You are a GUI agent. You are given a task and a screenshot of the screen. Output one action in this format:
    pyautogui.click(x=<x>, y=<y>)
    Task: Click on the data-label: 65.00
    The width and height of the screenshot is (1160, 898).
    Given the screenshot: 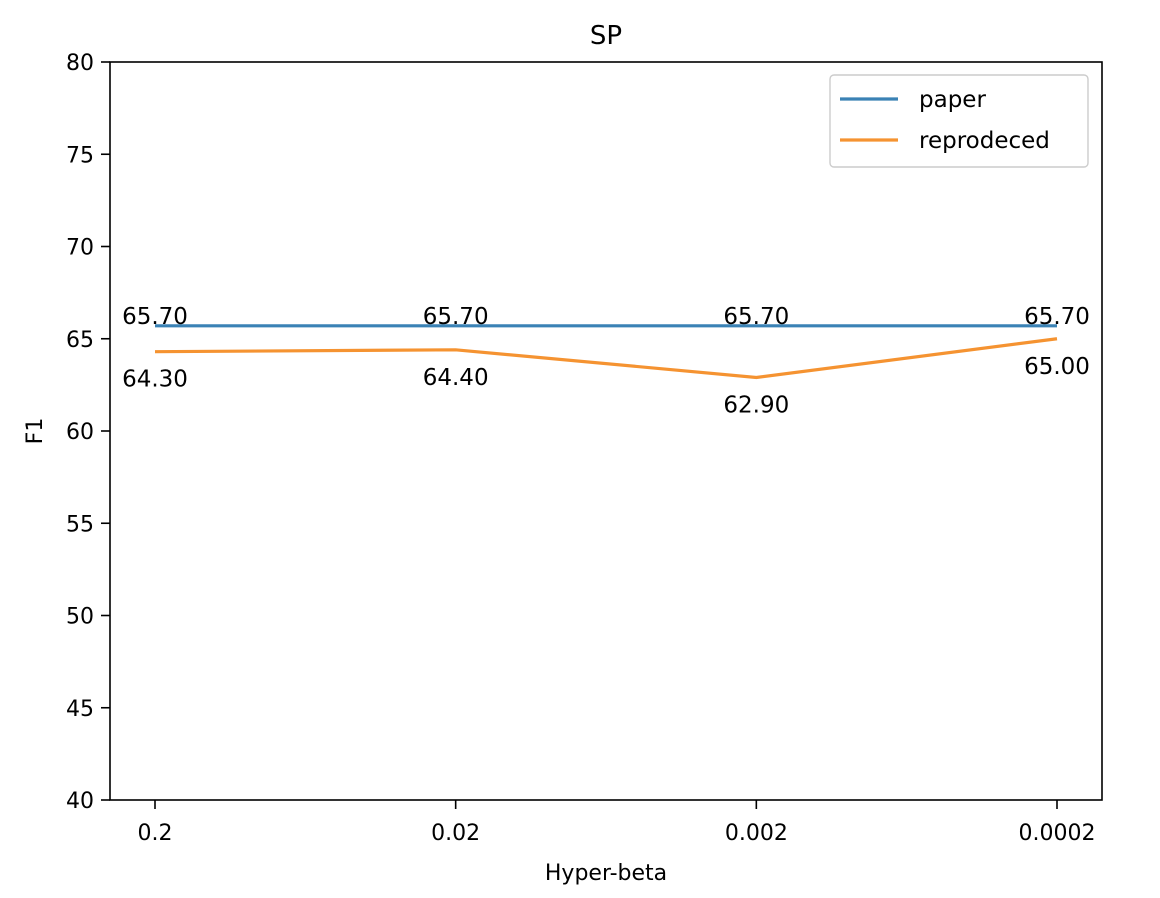 What is the action you would take?
    pyautogui.click(x=1057, y=367)
    